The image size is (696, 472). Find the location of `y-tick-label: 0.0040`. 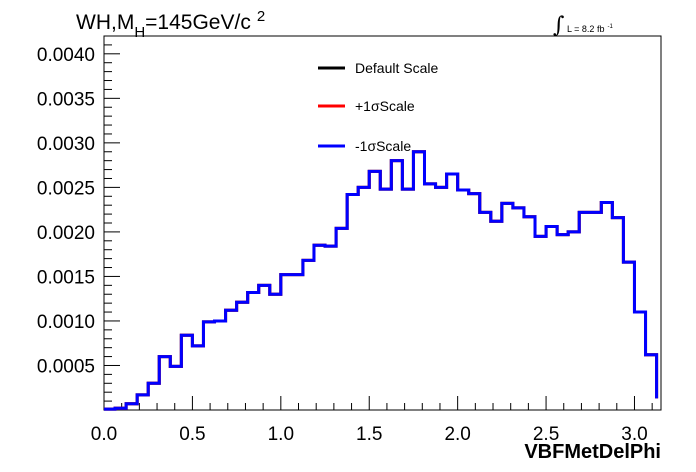

y-tick-label: 0.0040 is located at coordinates (66, 55).